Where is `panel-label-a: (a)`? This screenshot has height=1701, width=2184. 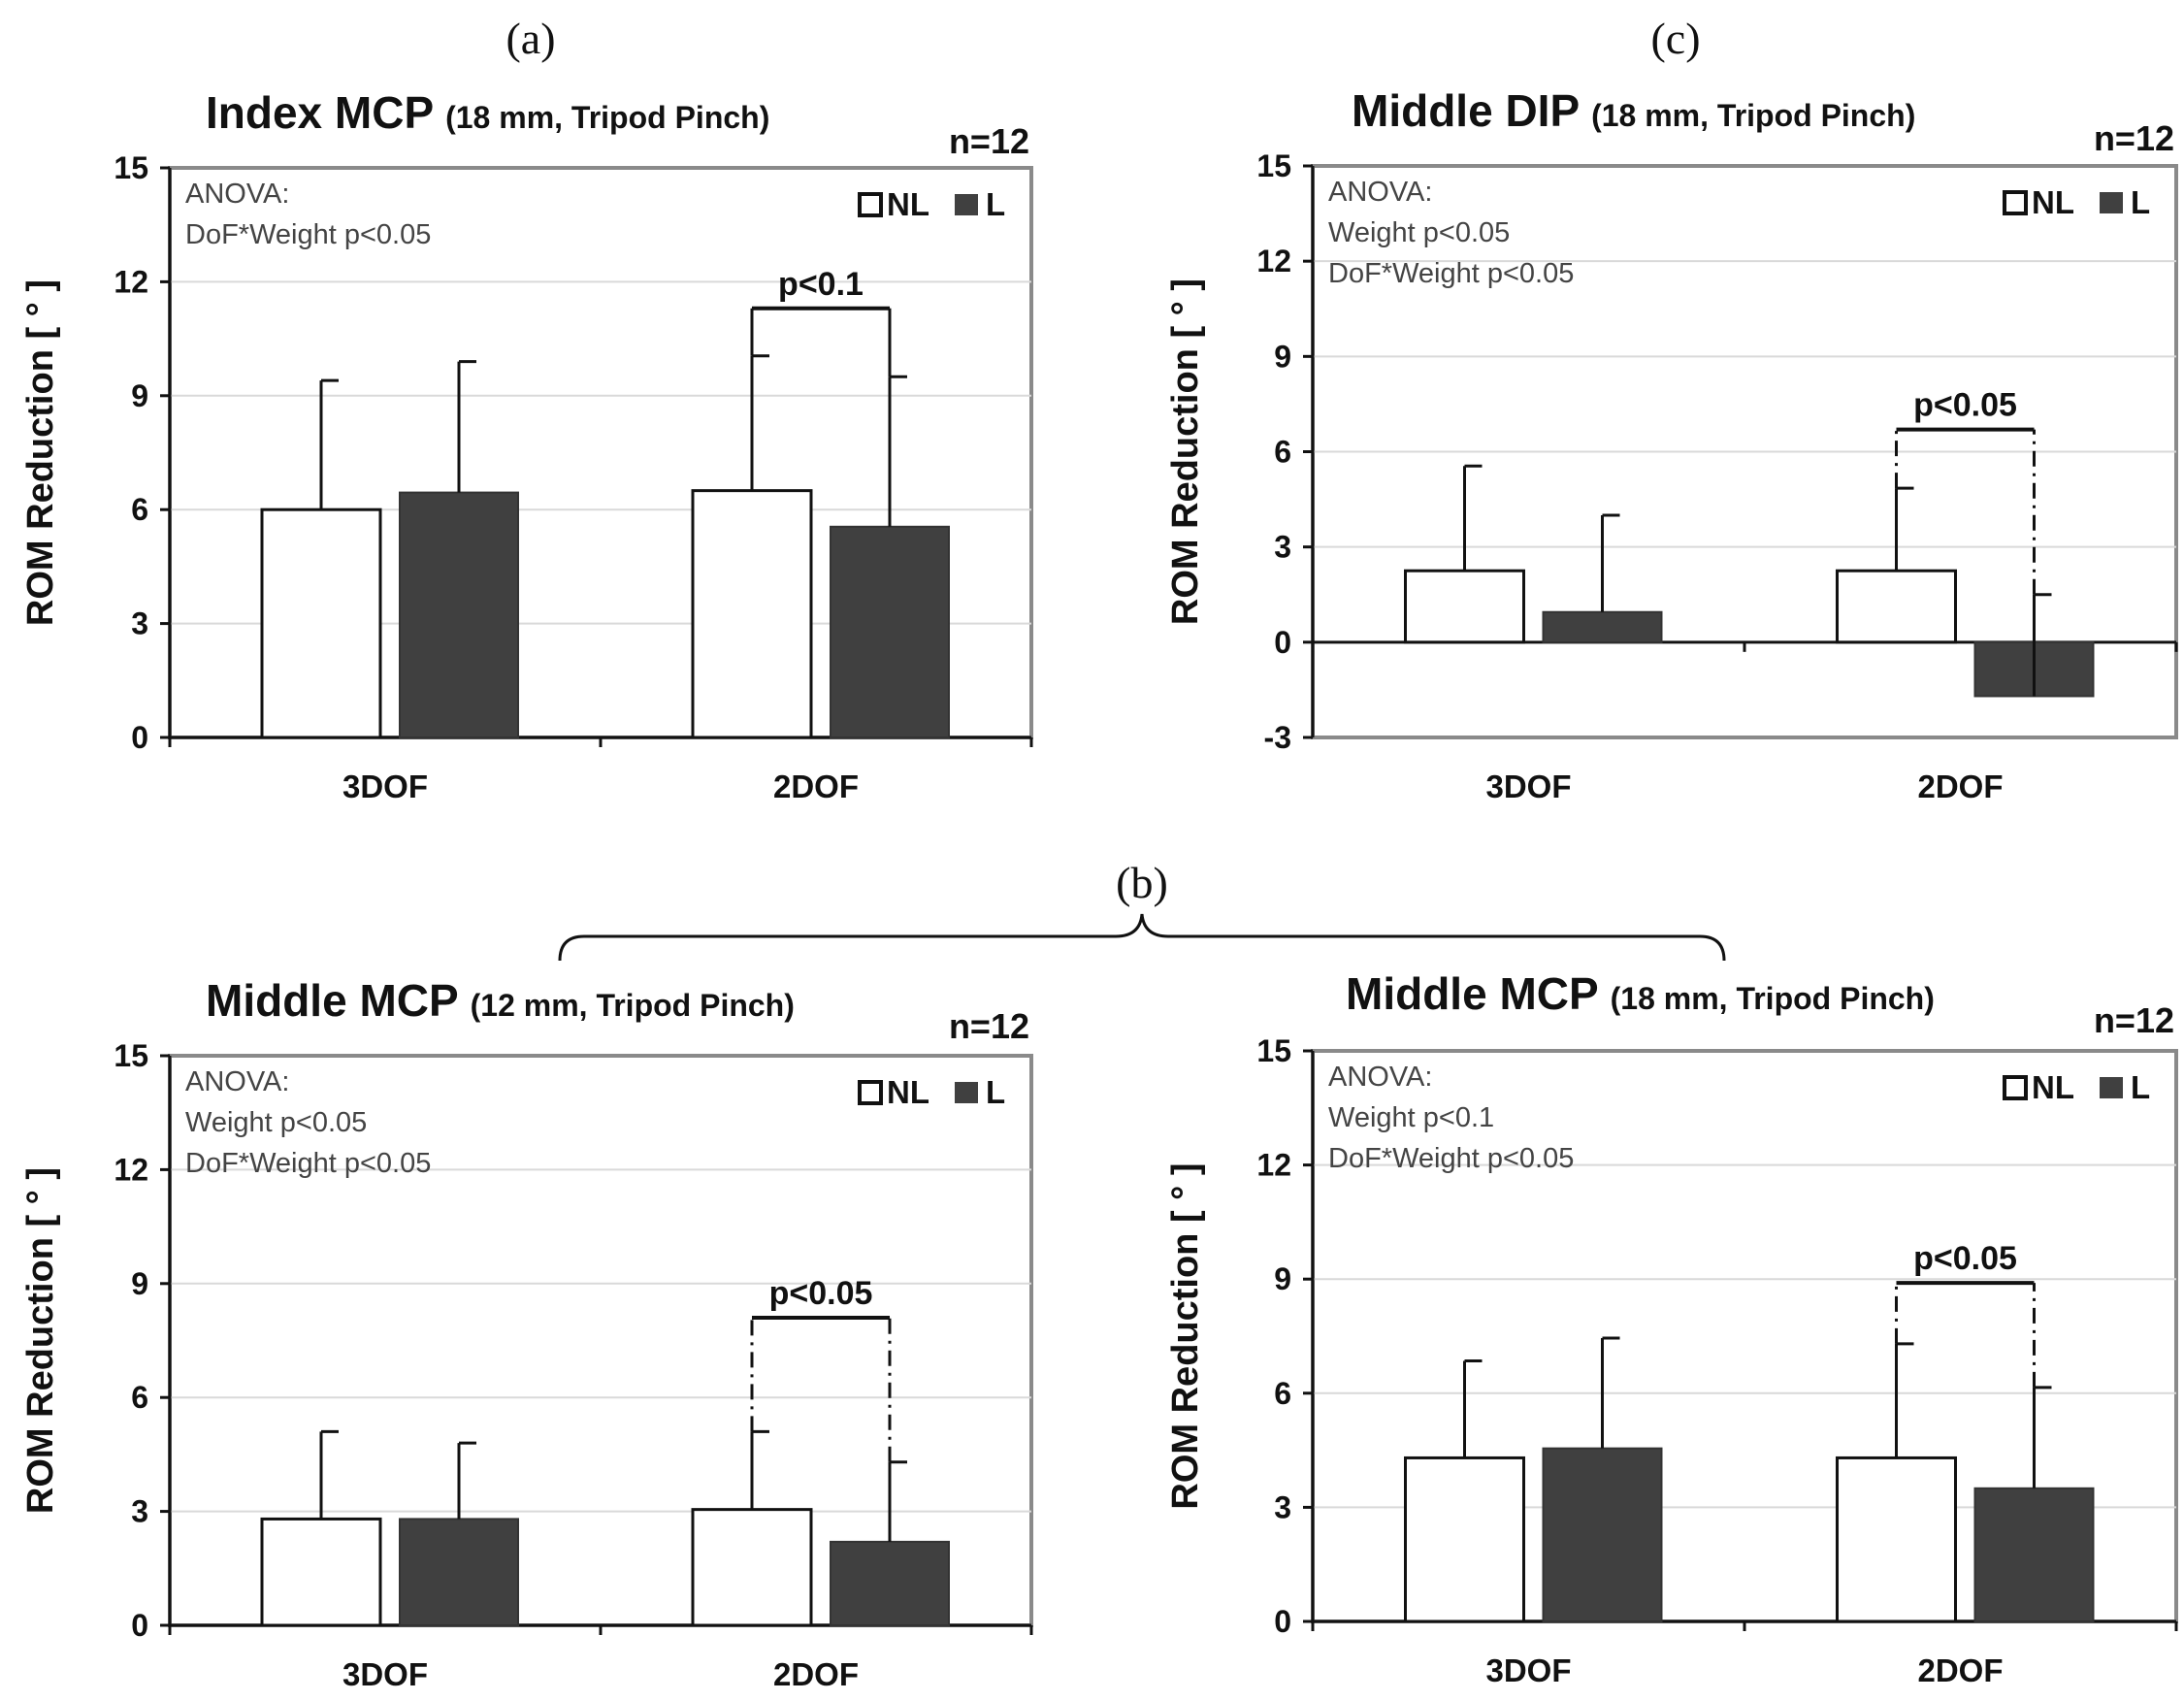 panel-label-a: (a) is located at coordinates (530, 38).